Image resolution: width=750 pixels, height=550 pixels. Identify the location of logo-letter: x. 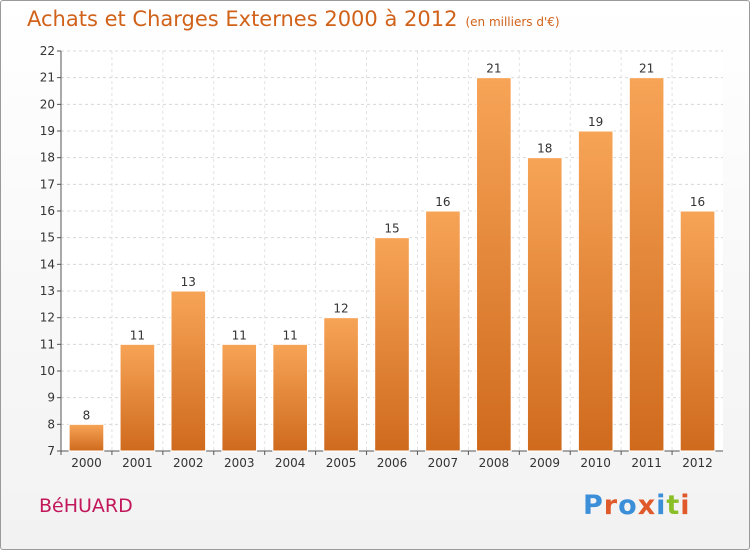
(647, 505).